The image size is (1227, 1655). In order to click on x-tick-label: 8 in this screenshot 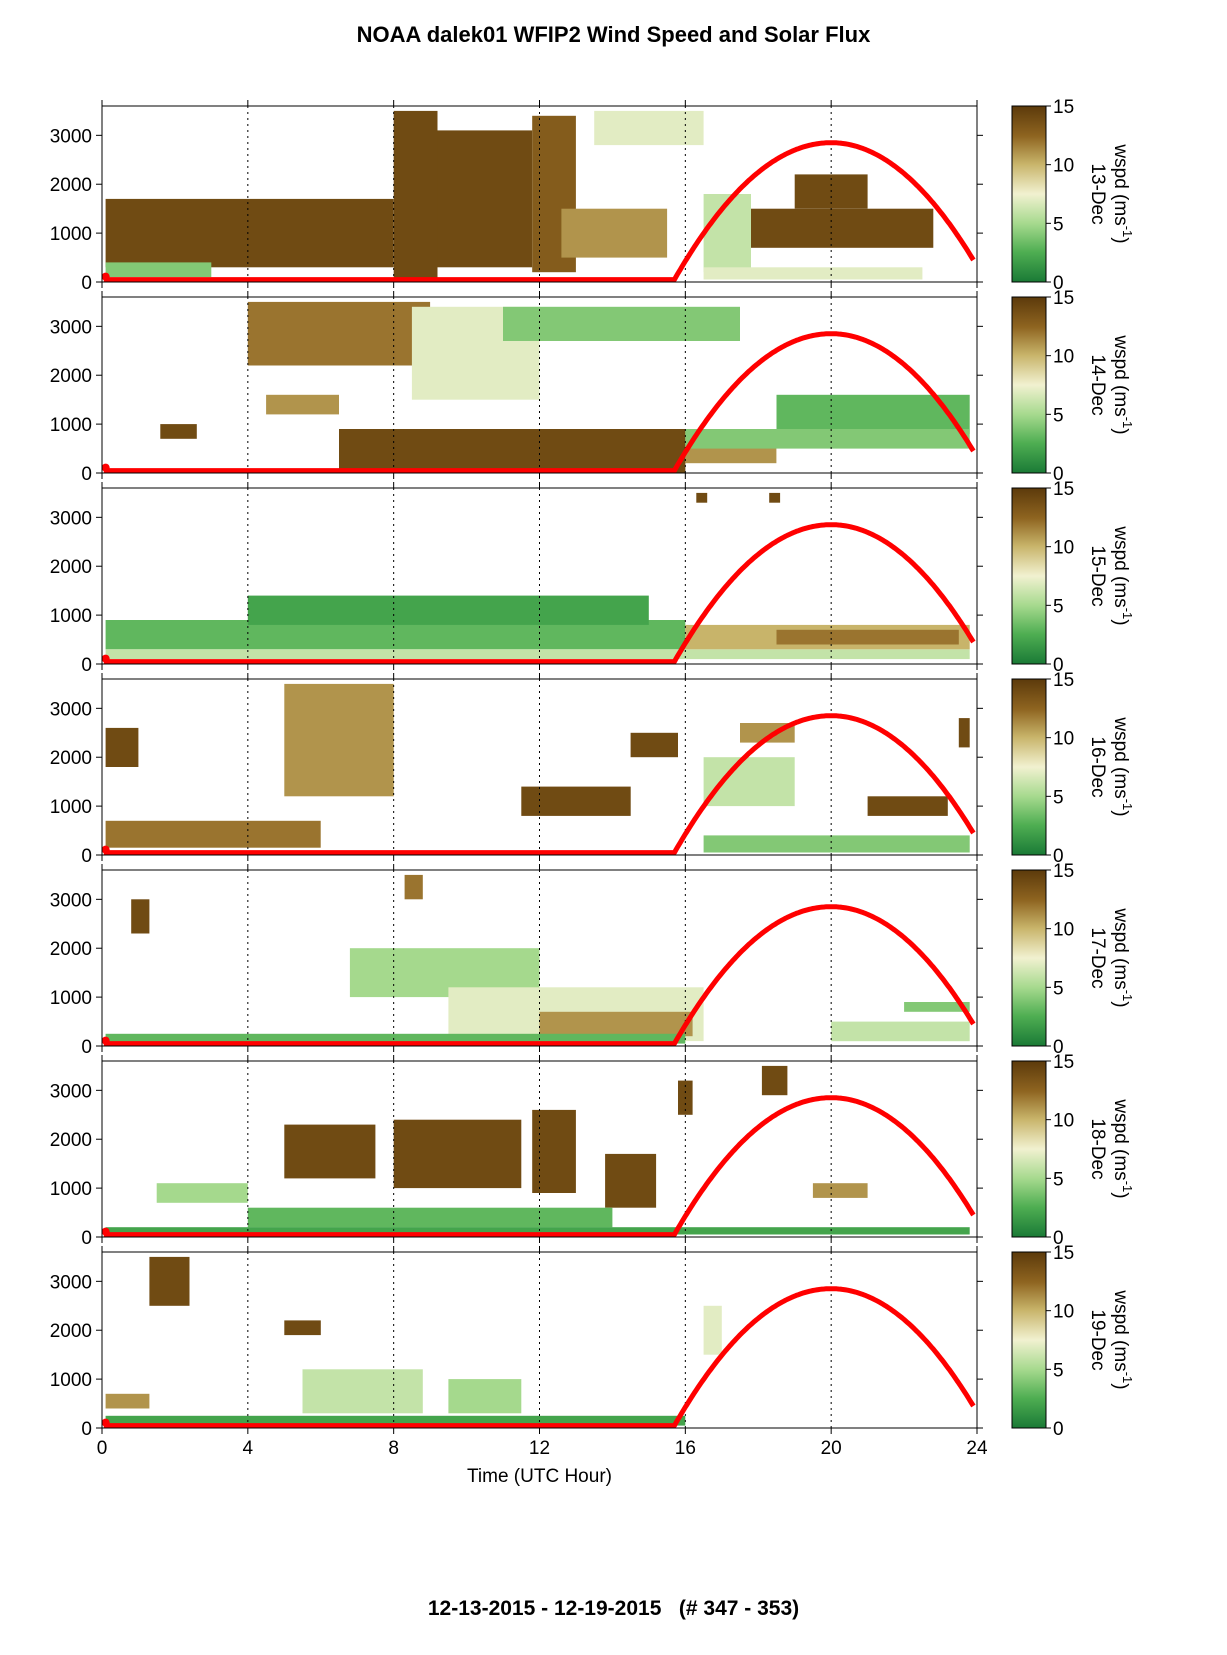, I will do `click(393, 1448)`.